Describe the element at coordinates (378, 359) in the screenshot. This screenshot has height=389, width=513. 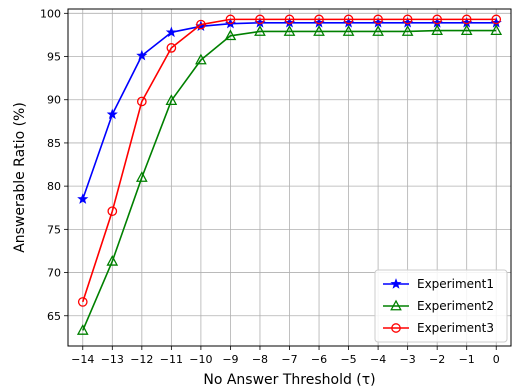
I see `x-tick-label: −4` at that location.